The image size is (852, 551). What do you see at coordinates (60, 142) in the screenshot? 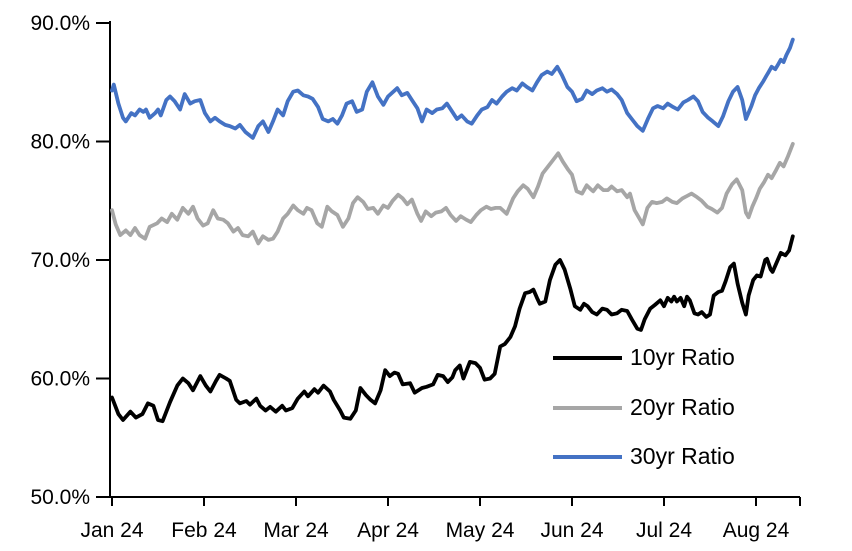
I see `y-tick-label: 80.0%` at bounding box center [60, 142].